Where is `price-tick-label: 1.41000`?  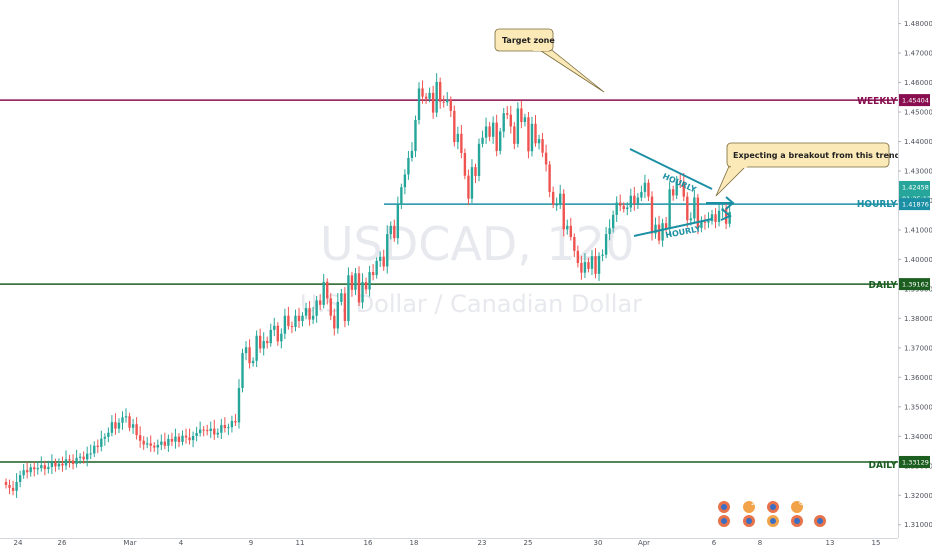
price-tick-label: 1.41000 is located at coordinates (918, 230).